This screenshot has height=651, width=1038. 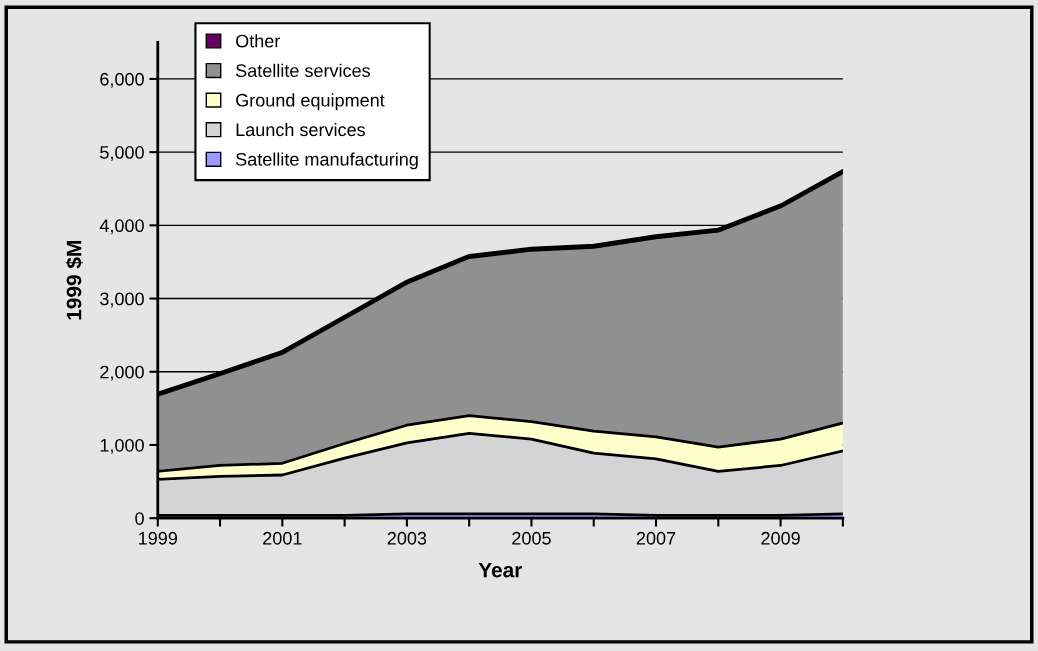 What do you see at coordinates (122, 153) in the screenshot?
I see `y-tick-label: 5,000` at bounding box center [122, 153].